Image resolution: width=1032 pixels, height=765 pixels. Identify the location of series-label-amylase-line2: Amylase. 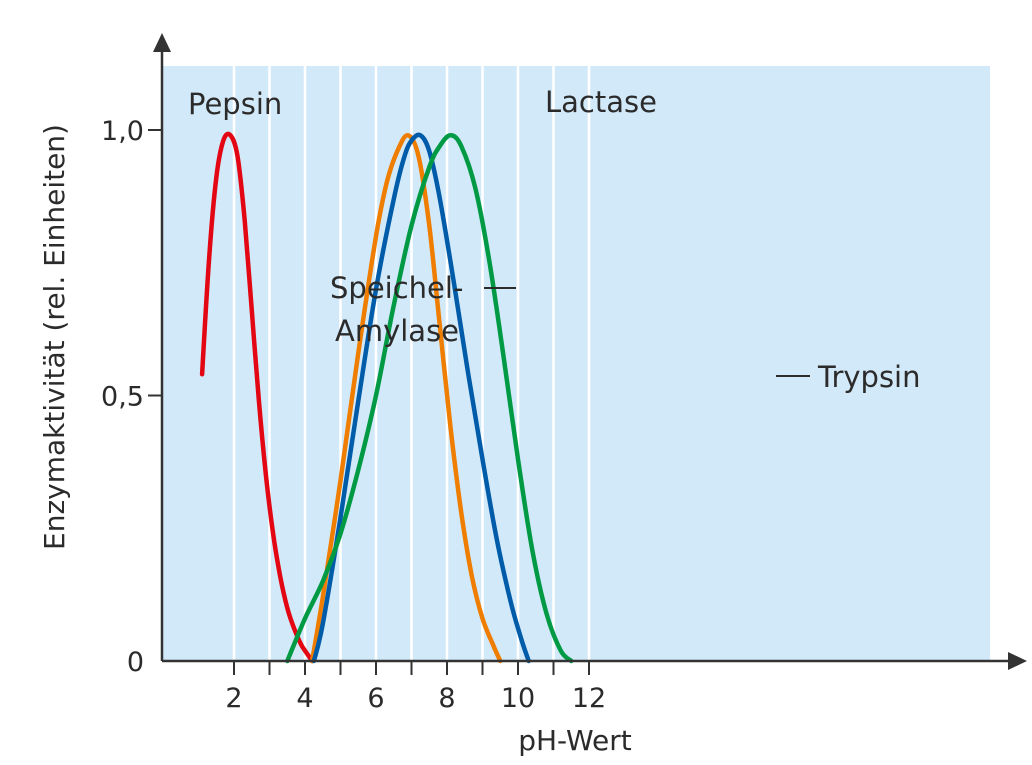
(397, 331).